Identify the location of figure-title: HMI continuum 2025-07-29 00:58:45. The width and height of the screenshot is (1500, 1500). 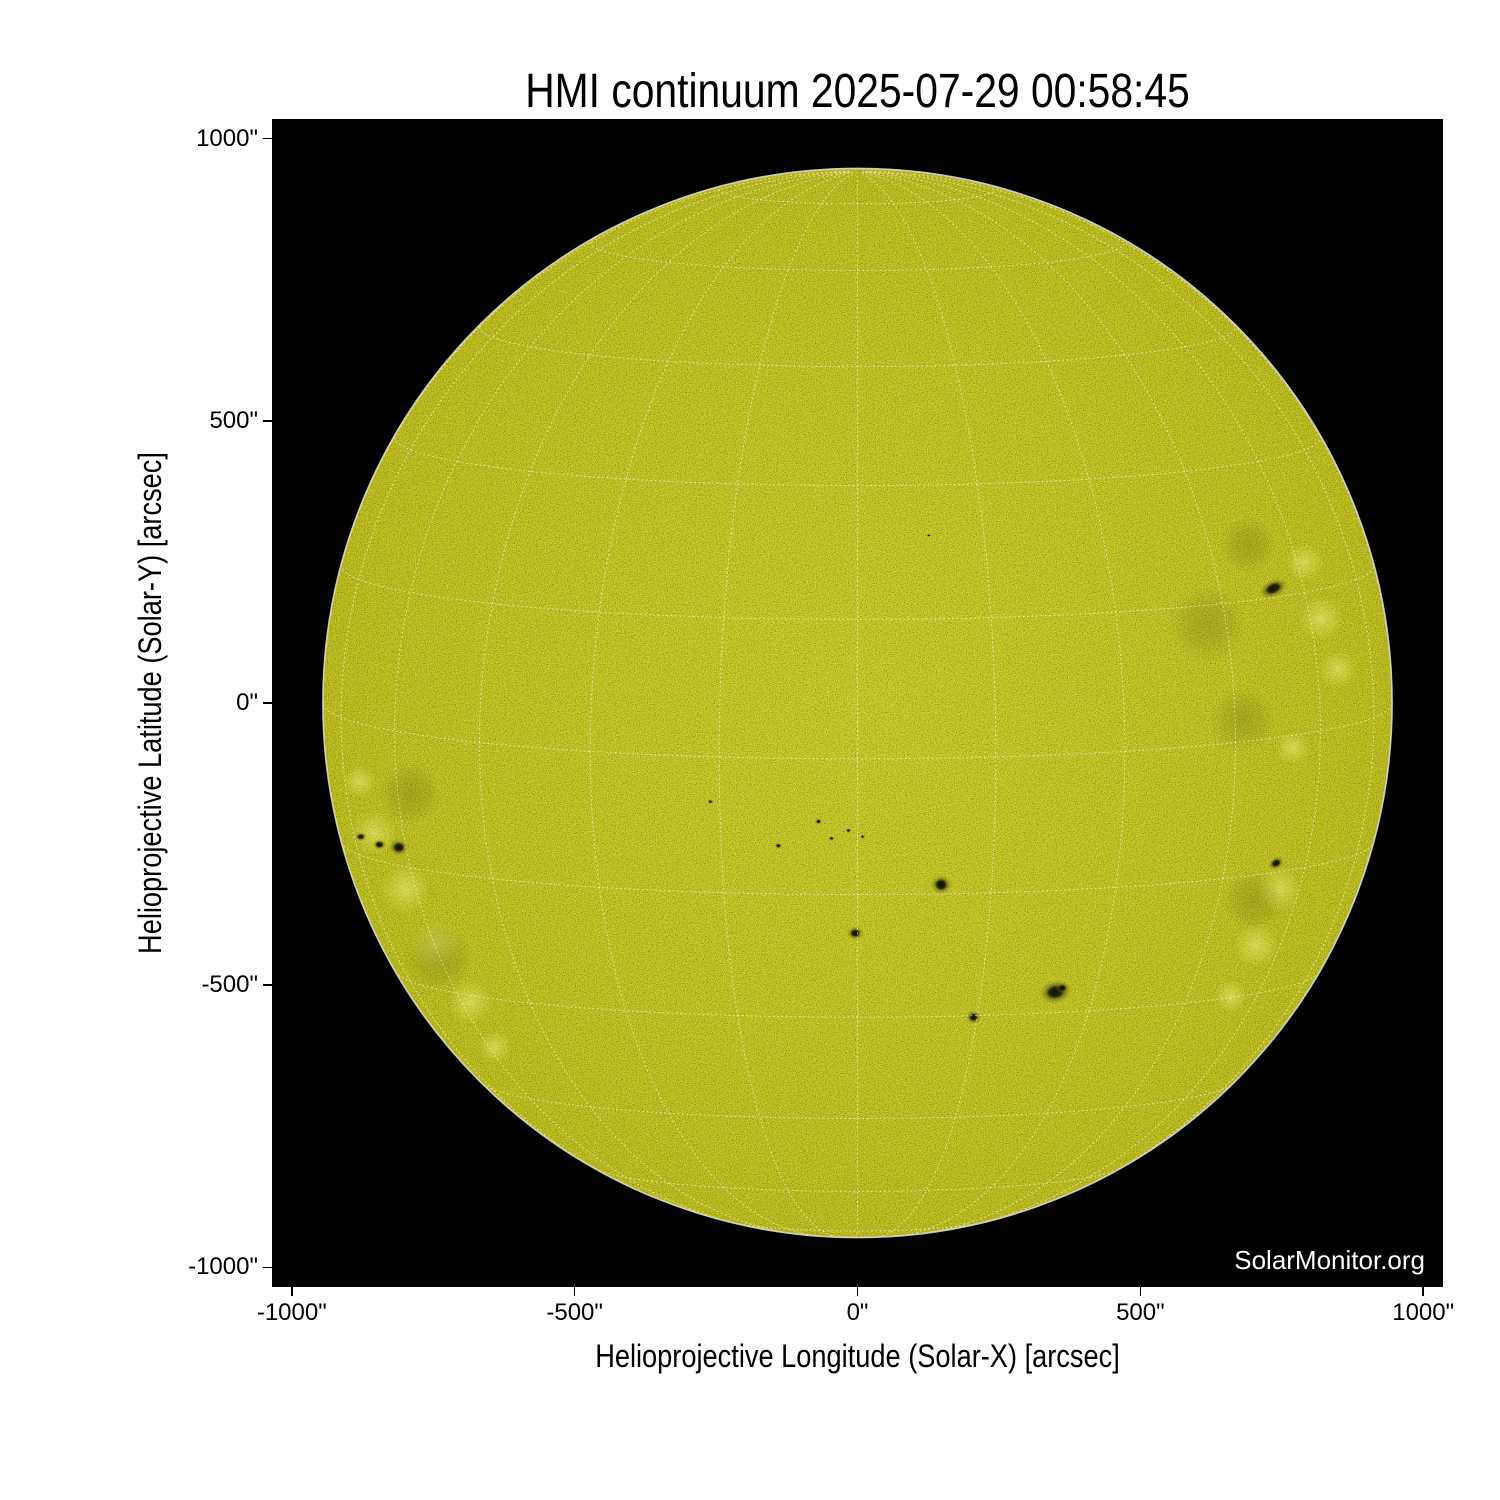
(857, 91).